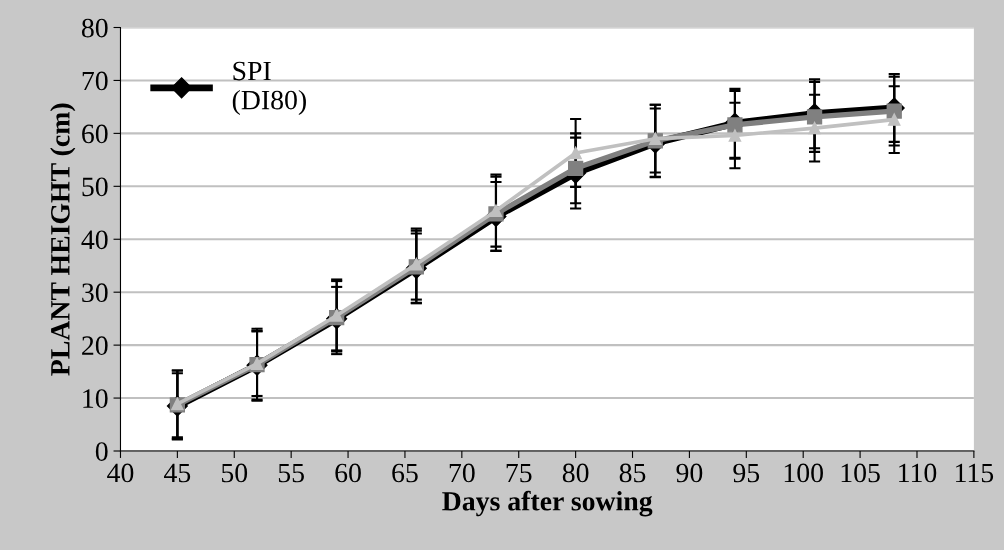 The image size is (1004, 550). What do you see at coordinates (575, 473) in the screenshot?
I see `x-tick-label: 80` at bounding box center [575, 473].